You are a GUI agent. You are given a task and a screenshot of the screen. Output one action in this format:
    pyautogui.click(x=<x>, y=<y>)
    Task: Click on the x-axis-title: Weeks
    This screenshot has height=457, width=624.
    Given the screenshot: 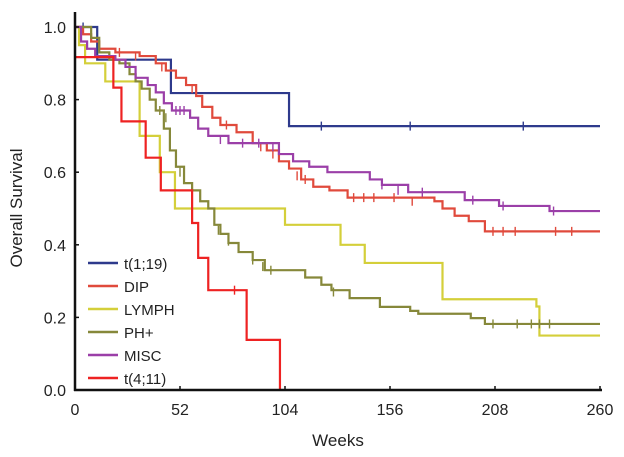 What is the action you would take?
    pyautogui.click(x=338, y=440)
    